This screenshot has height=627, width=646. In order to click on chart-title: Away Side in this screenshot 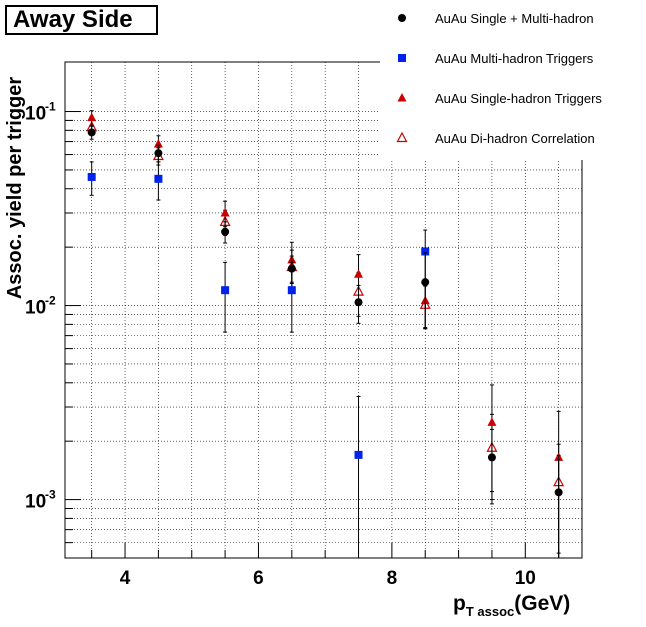, I will do `click(81, 20)`.